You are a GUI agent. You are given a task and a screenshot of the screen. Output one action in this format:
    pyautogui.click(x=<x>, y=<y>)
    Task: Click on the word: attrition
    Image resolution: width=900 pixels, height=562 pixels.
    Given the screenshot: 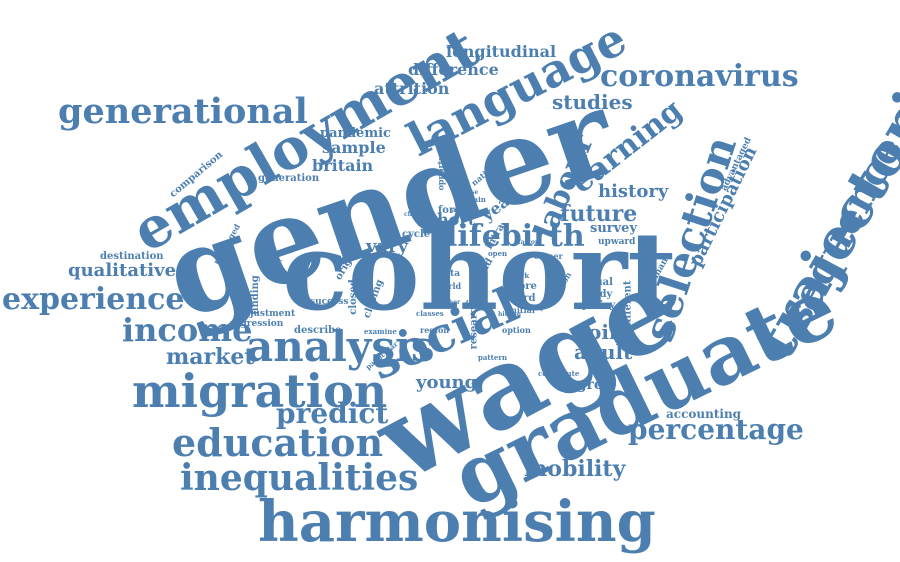 What is the action you would take?
    pyautogui.click(x=412, y=88)
    